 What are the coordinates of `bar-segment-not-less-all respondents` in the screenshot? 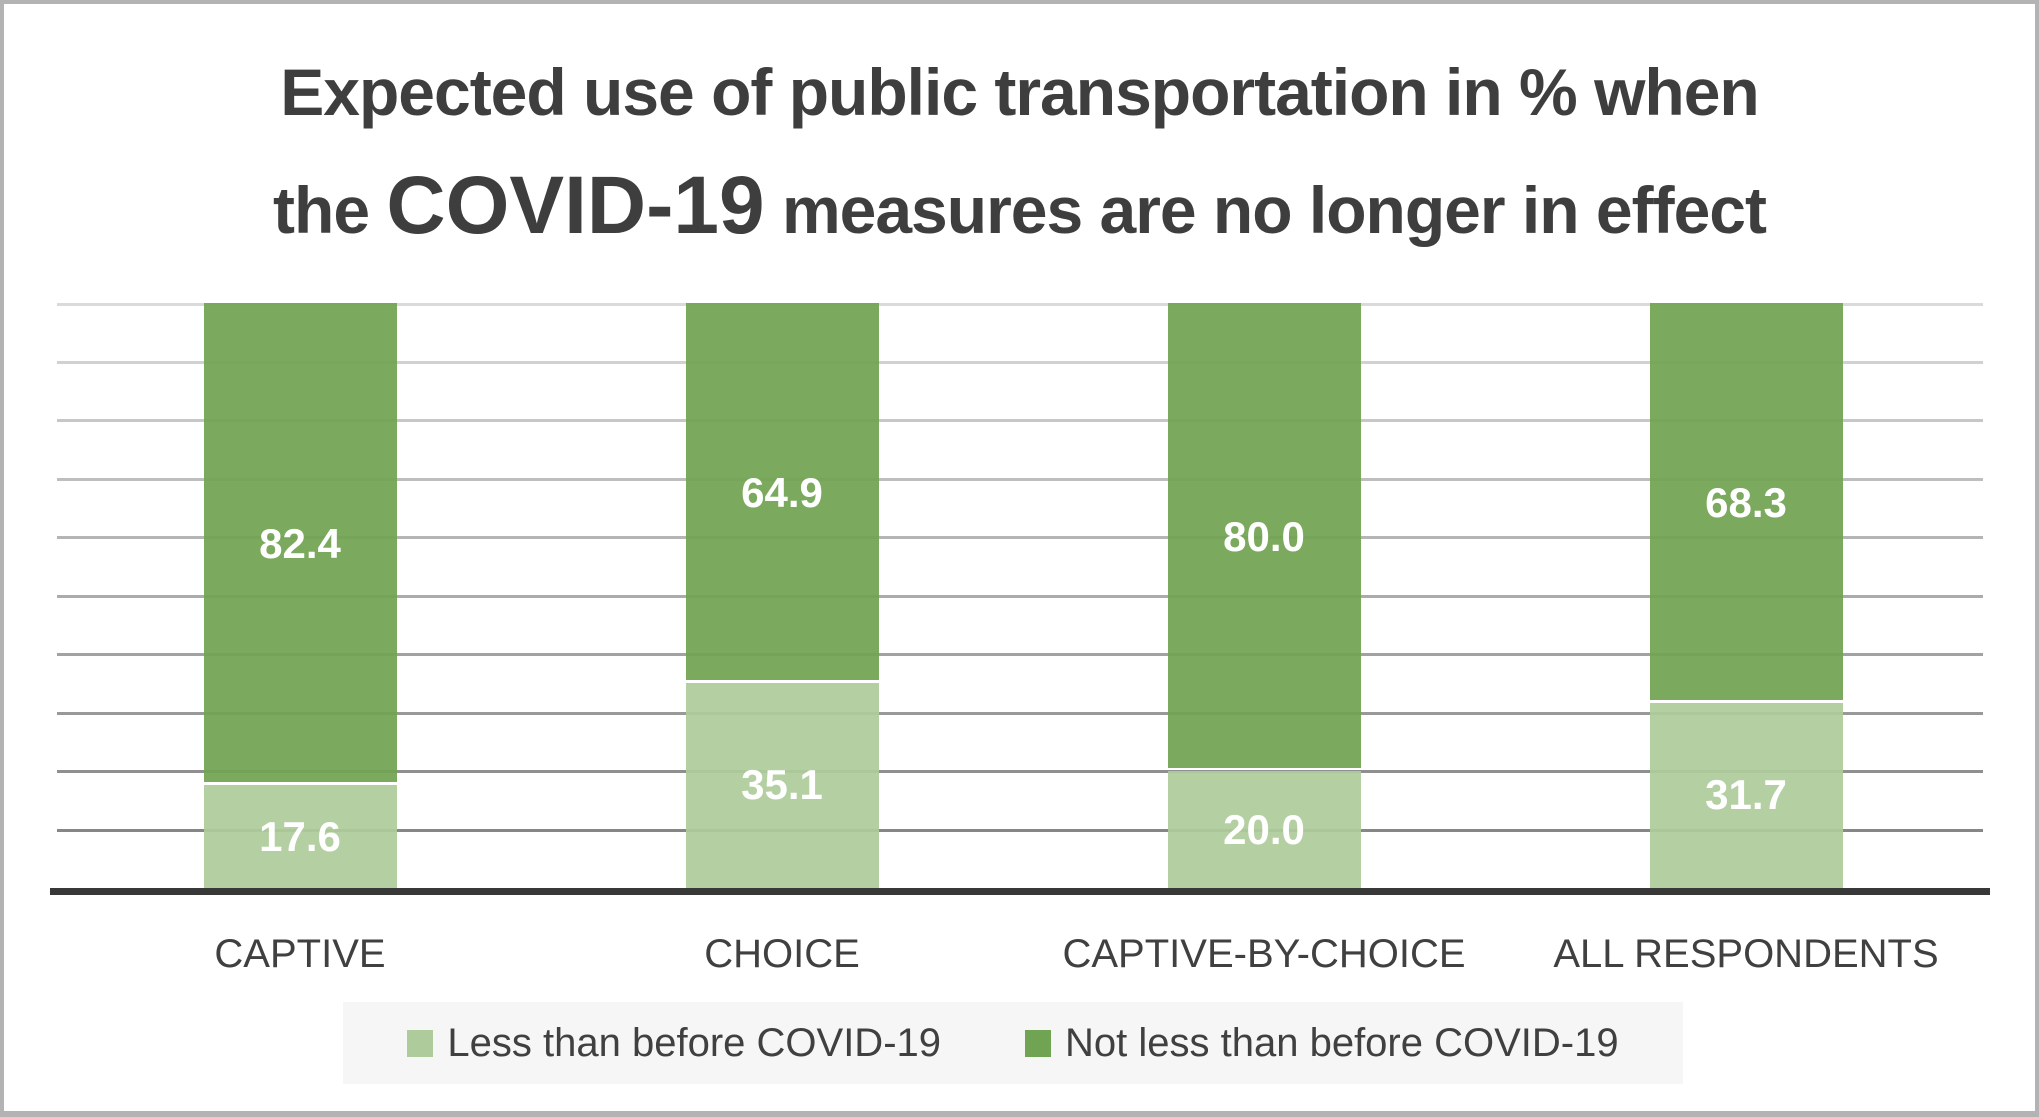 It's located at (1746, 501).